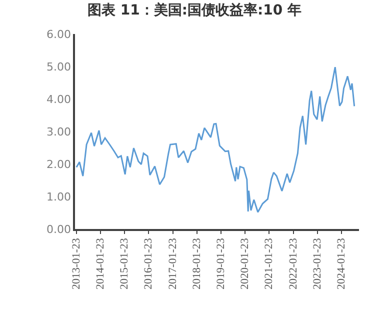 The width and height of the screenshot is (389, 321). Describe the element at coordinates (172, 264) in the screenshot. I see `x-tick-label: 2017-01-23` at that location.